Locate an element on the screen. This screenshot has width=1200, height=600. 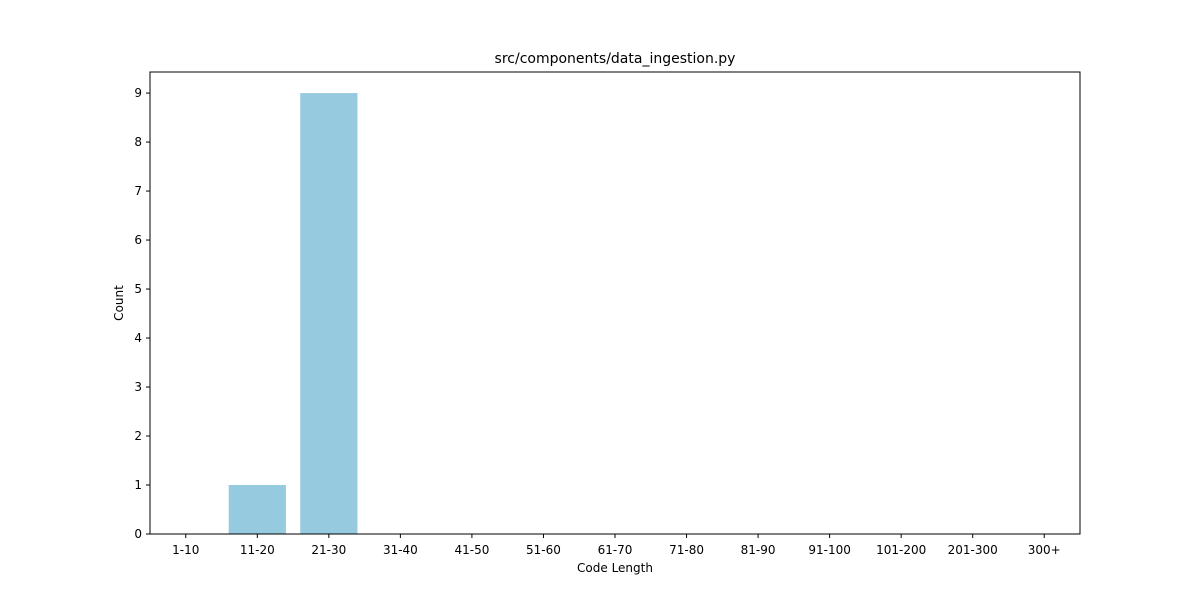
x-tick-label: 201-300 is located at coordinates (973, 550).